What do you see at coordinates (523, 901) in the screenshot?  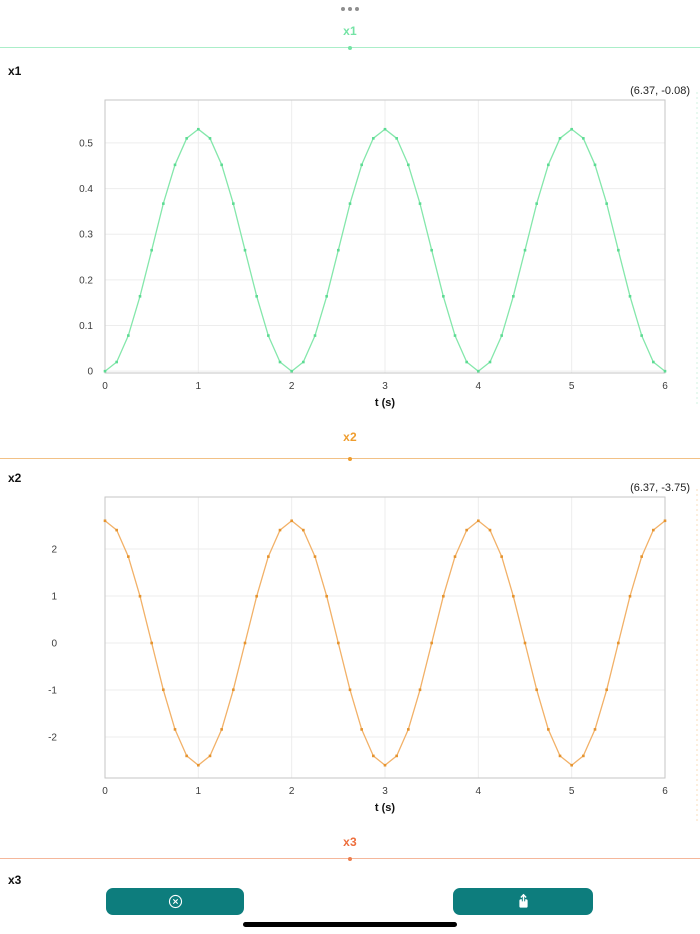 I see `share-button` at bounding box center [523, 901].